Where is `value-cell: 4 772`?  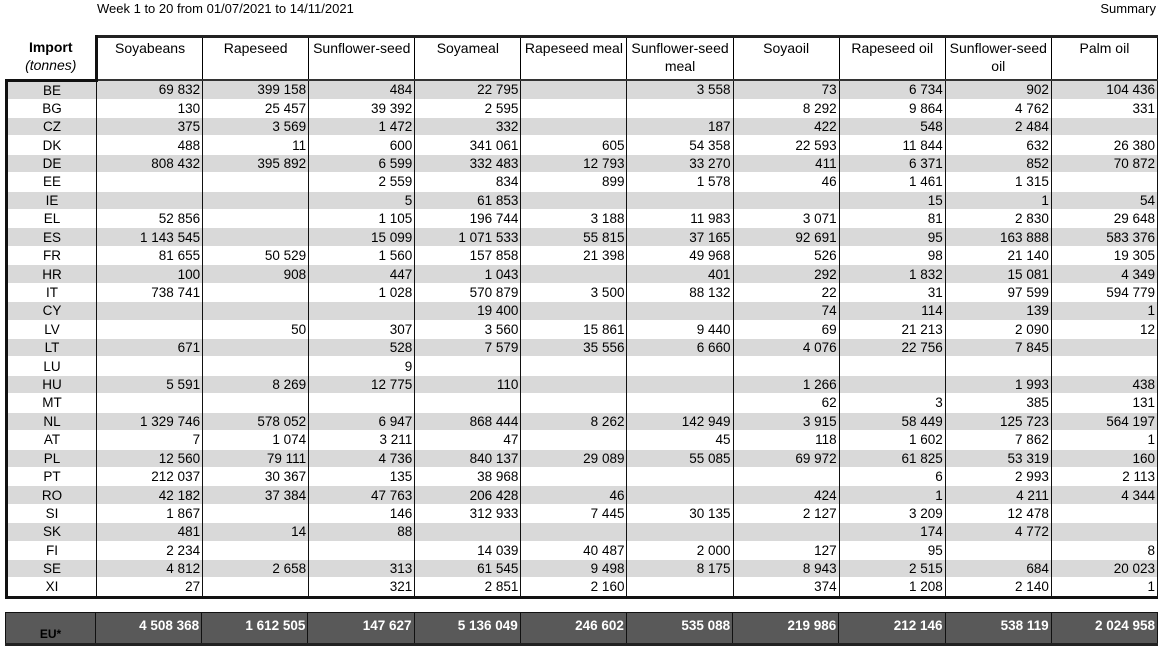 value-cell: 4 772 is located at coordinates (998, 532).